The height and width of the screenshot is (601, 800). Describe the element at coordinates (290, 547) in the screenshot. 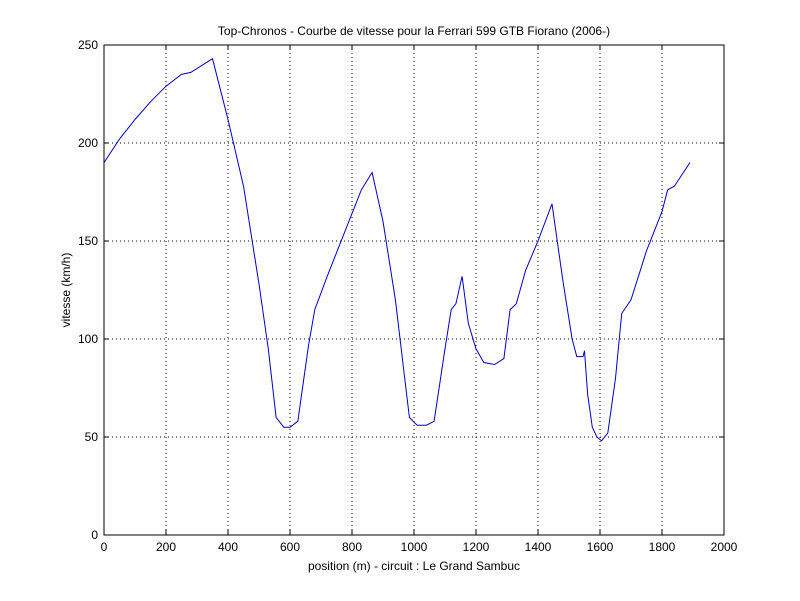

I see `x-tick-label: 600` at that location.